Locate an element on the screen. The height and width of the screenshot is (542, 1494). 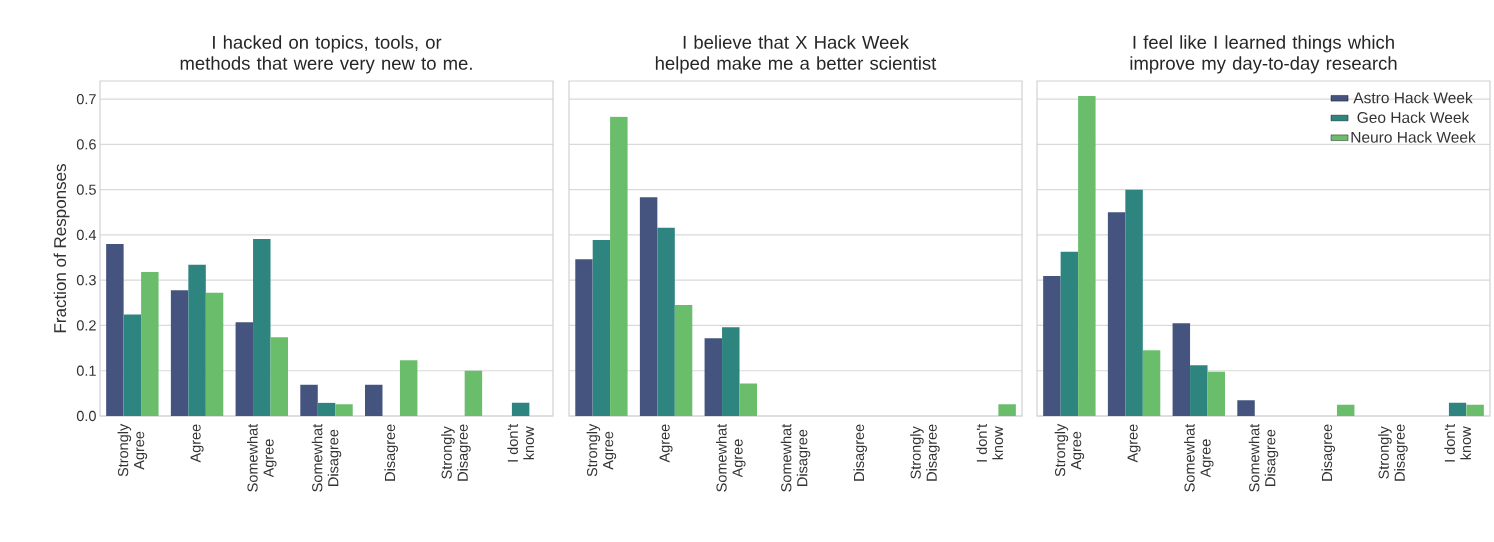
y-tick-label: 0.7 is located at coordinates (86, 99).